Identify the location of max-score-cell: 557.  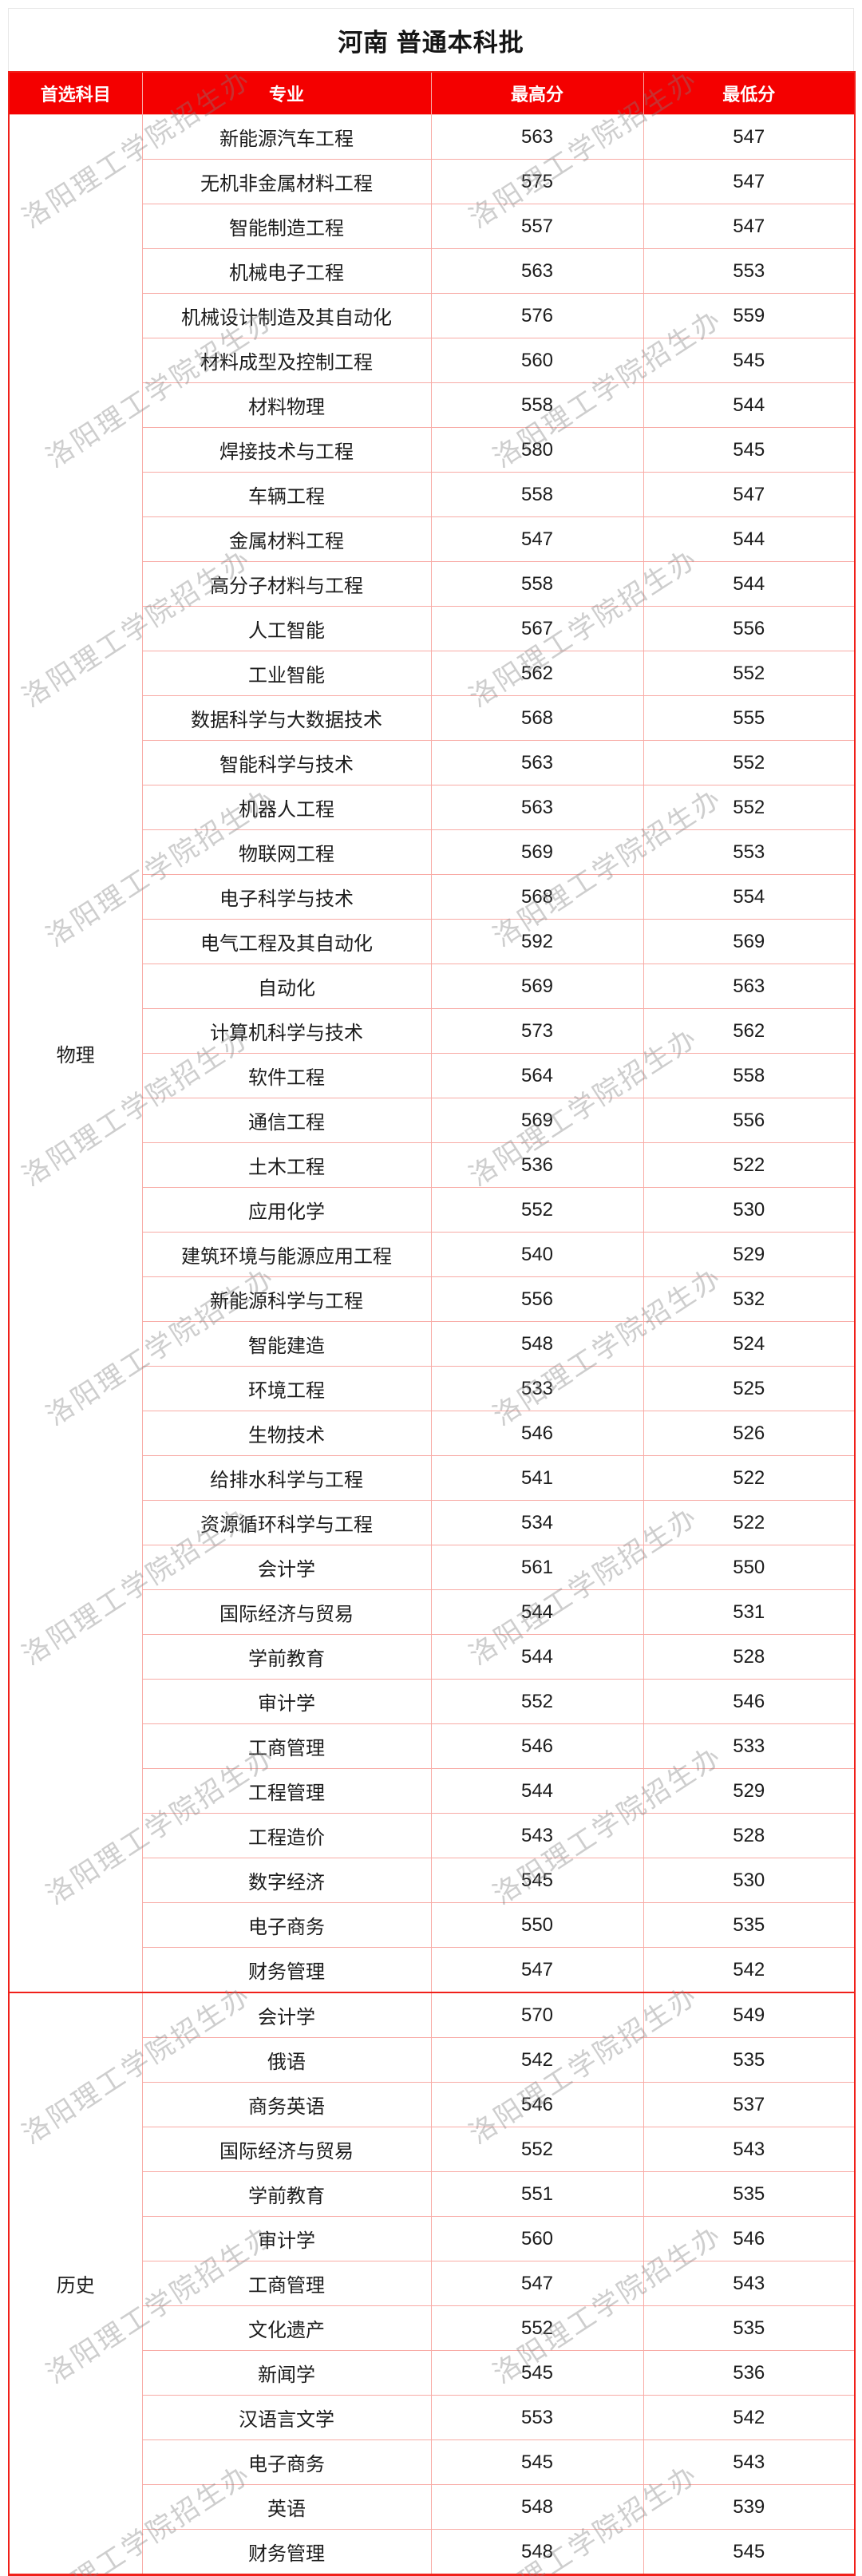
(537, 227).